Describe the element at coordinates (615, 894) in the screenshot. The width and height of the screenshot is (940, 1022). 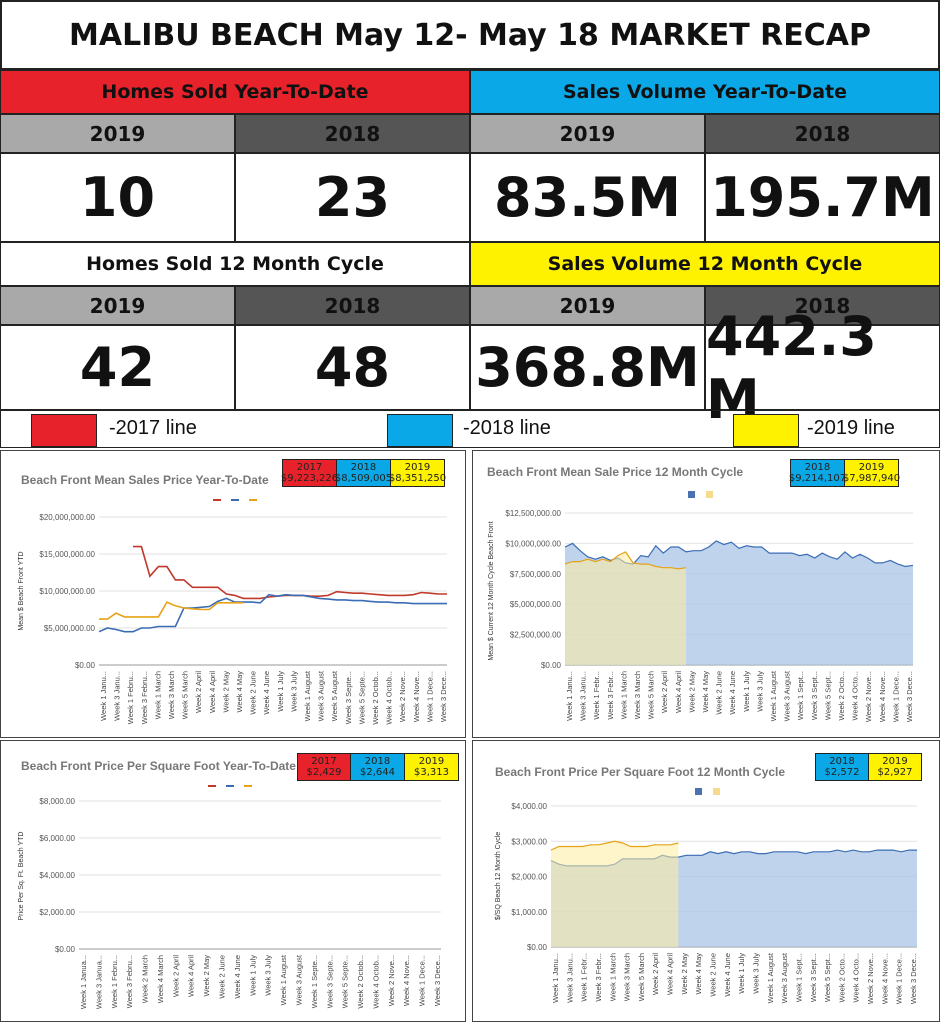
I see `series-area-2019` at that location.